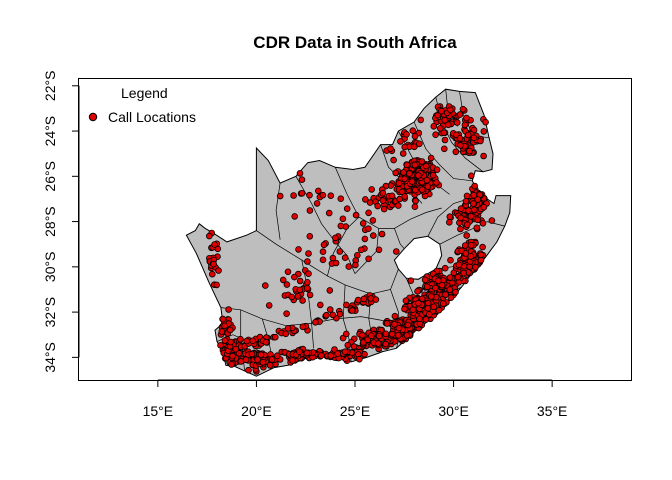 The width and height of the screenshot is (672, 480). What do you see at coordinates (61, 222) in the screenshot?
I see `y-axis: 22°S 24°S 26°S 28°S 30°S 32°S 34°S` at bounding box center [61, 222].